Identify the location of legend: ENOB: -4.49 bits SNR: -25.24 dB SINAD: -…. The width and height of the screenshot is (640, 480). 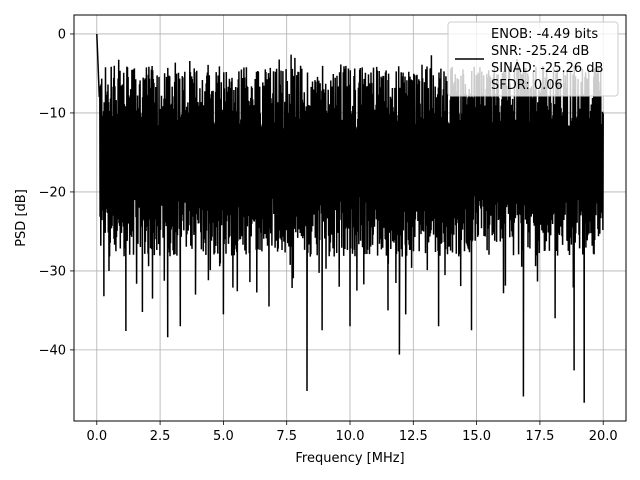
(533, 59).